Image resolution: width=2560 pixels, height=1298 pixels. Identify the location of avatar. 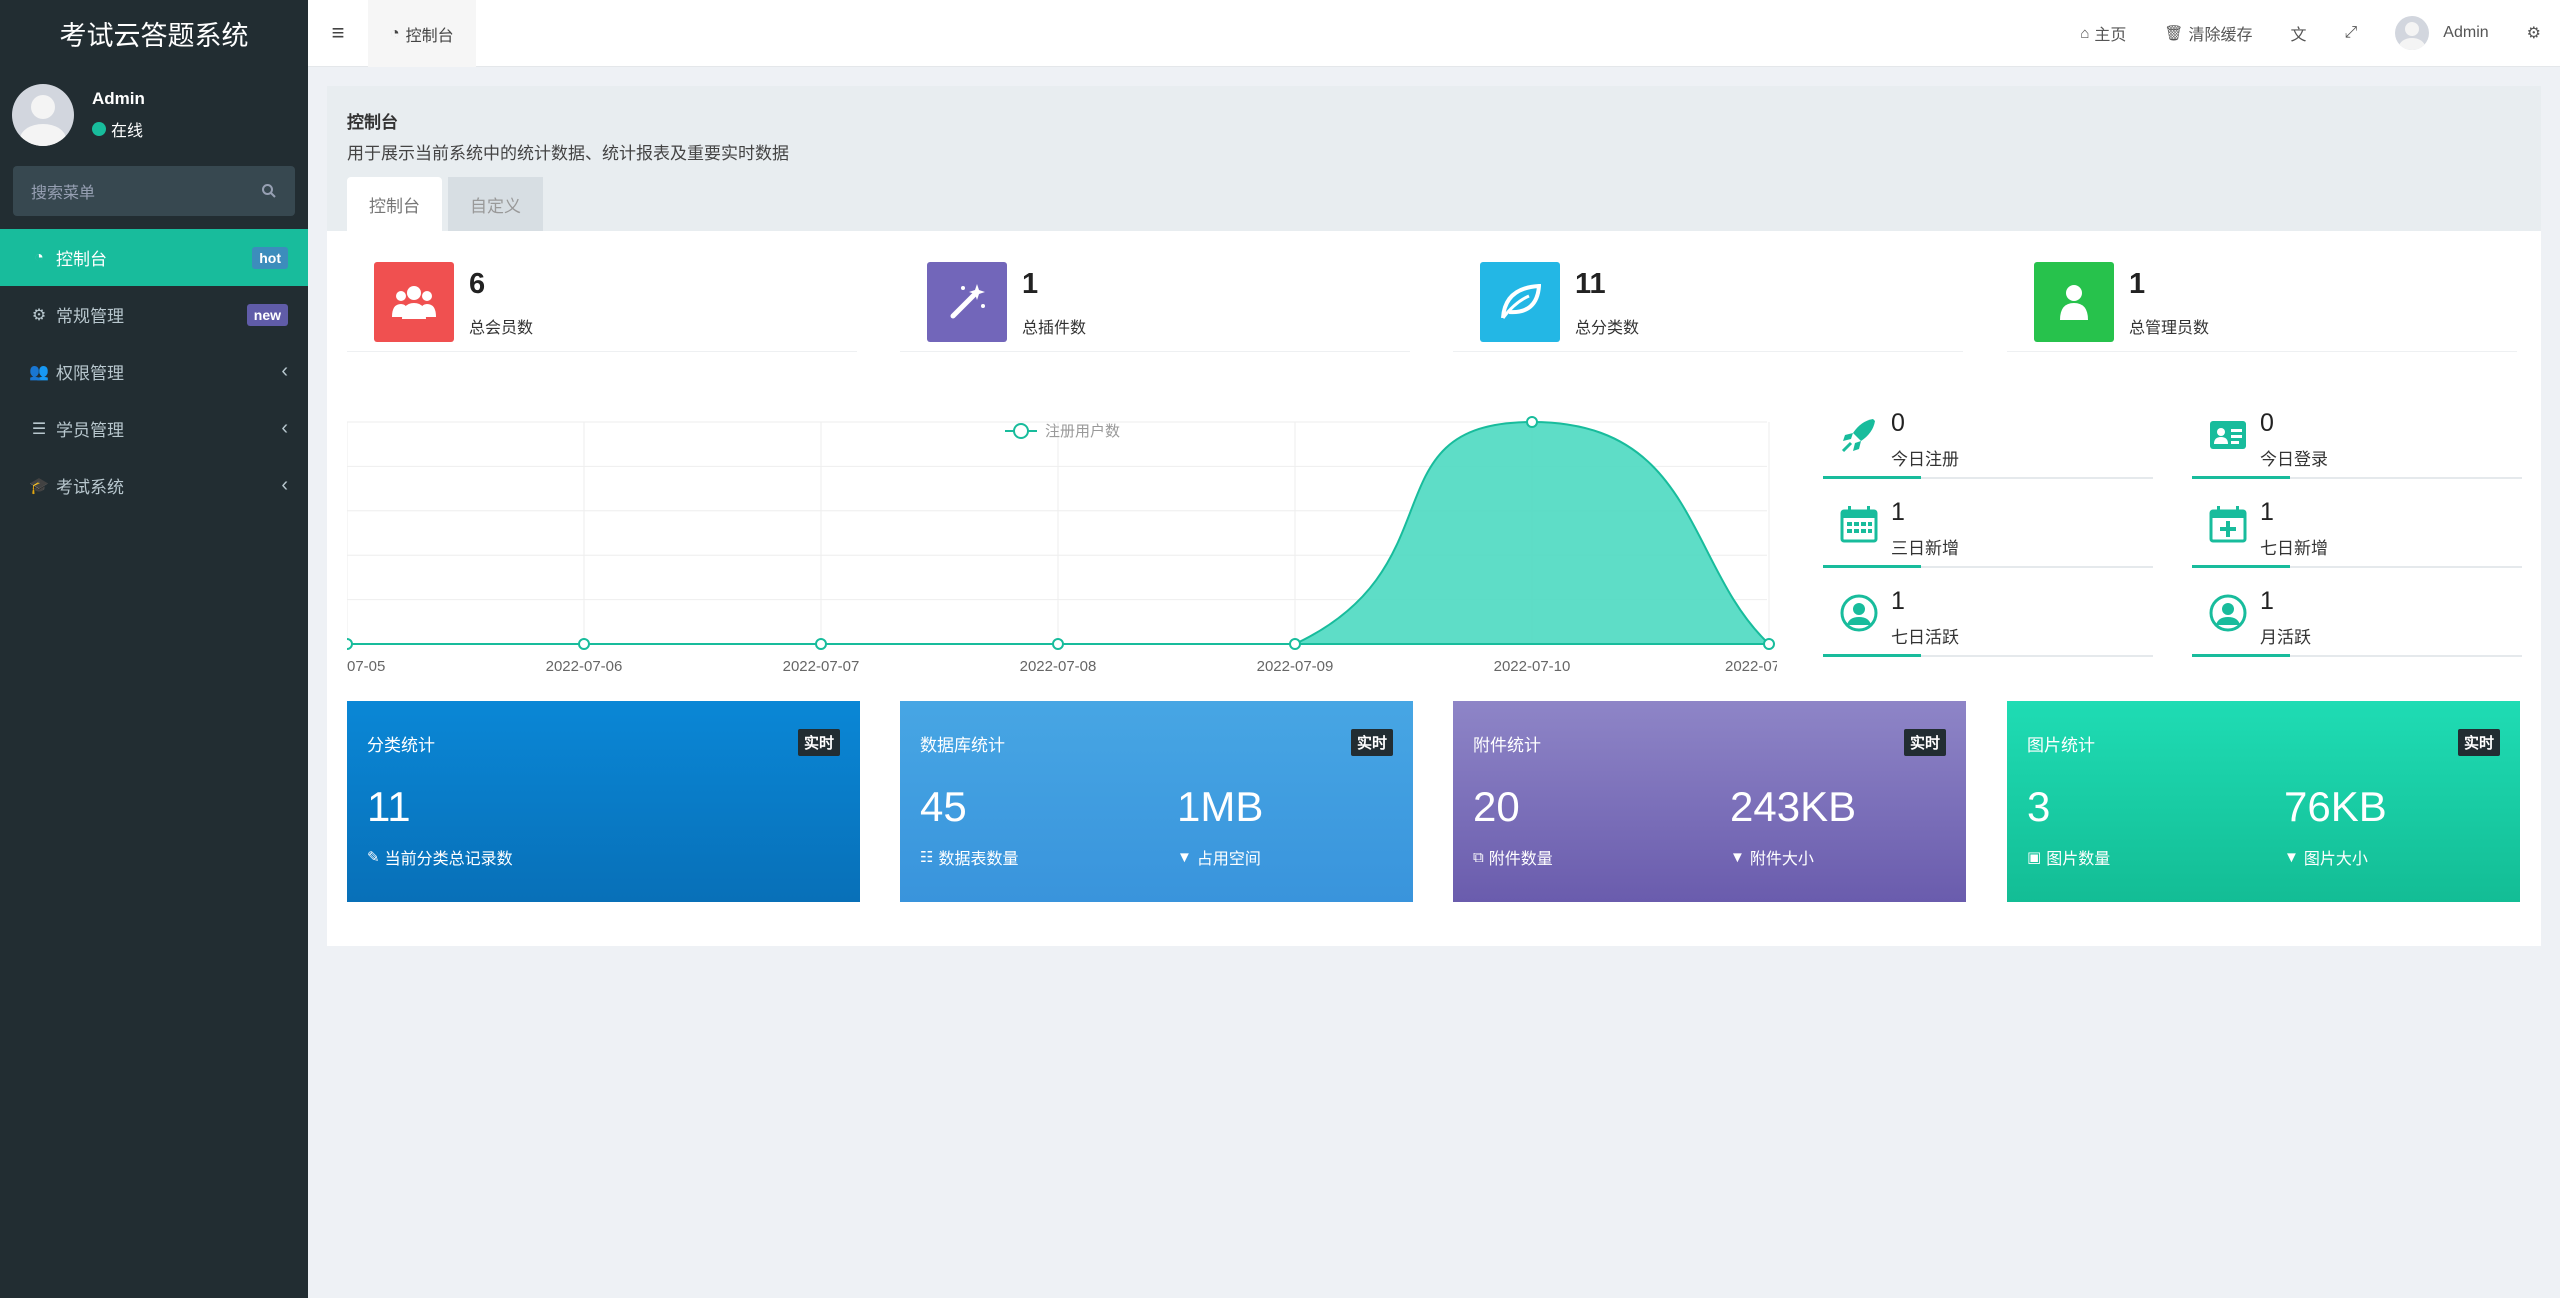
(43, 115).